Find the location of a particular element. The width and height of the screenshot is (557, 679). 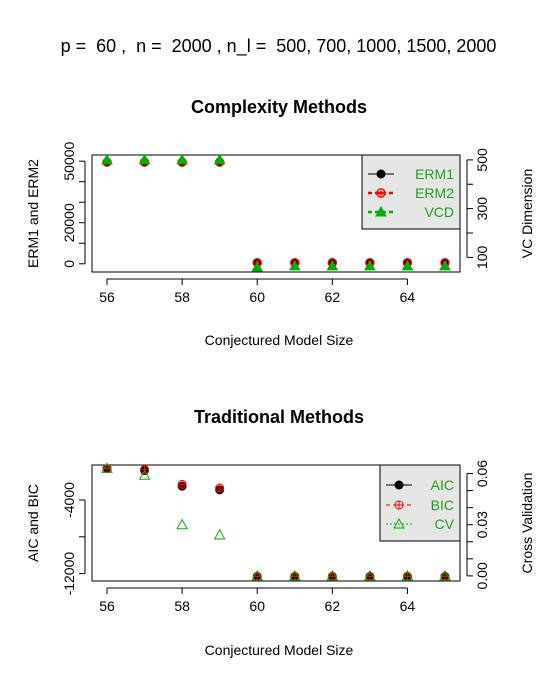

chart-title: Complexity Methods is located at coordinates (279, 107).